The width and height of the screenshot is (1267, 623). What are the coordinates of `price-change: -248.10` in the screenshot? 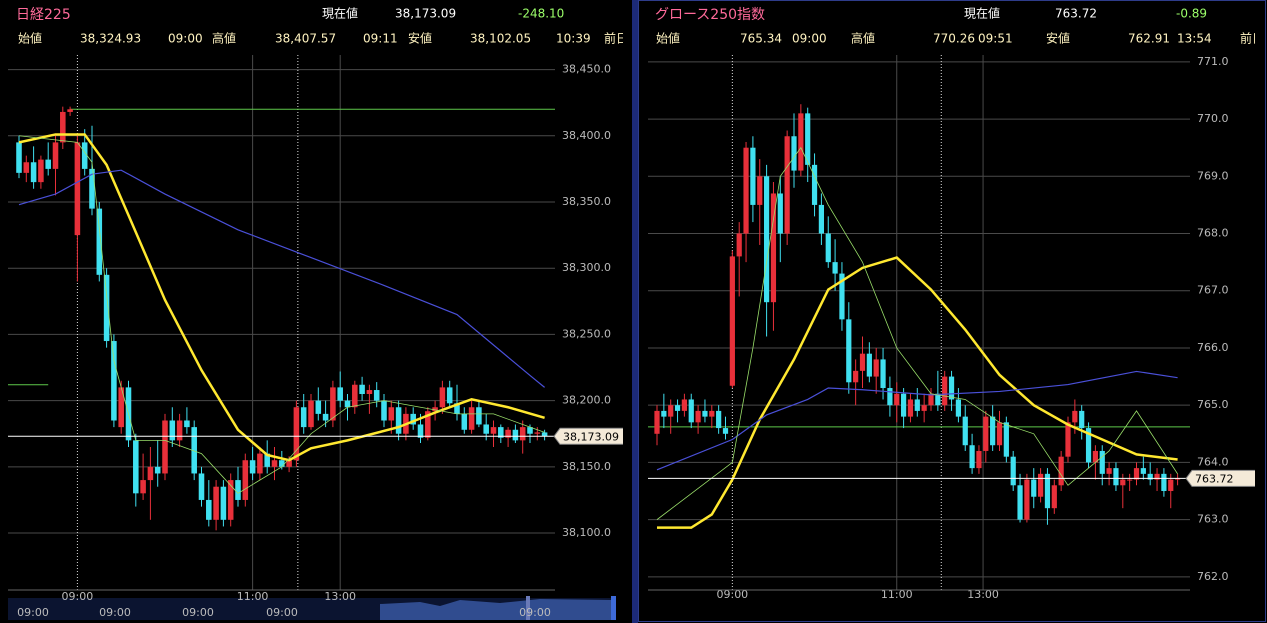 It's located at (541, 14).